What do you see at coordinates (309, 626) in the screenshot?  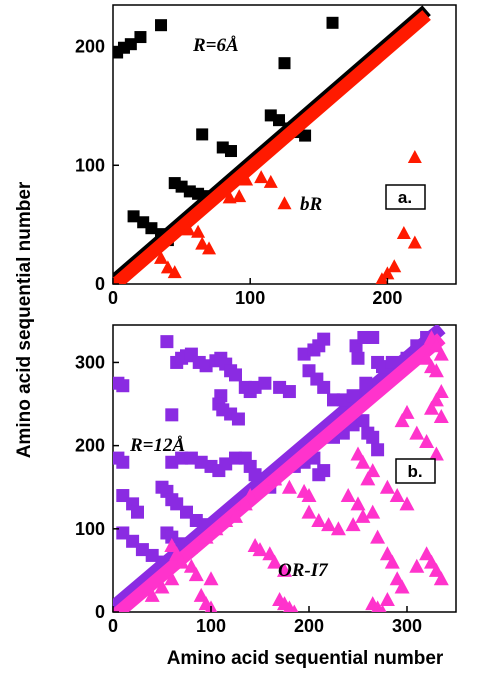 I see `panel-b-xtick-label-2: 200` at bounding box center [309, 626].